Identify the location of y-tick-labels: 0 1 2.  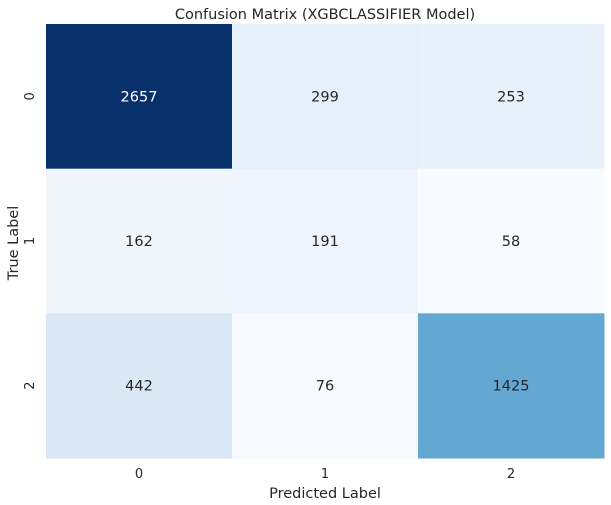
(30, 241).